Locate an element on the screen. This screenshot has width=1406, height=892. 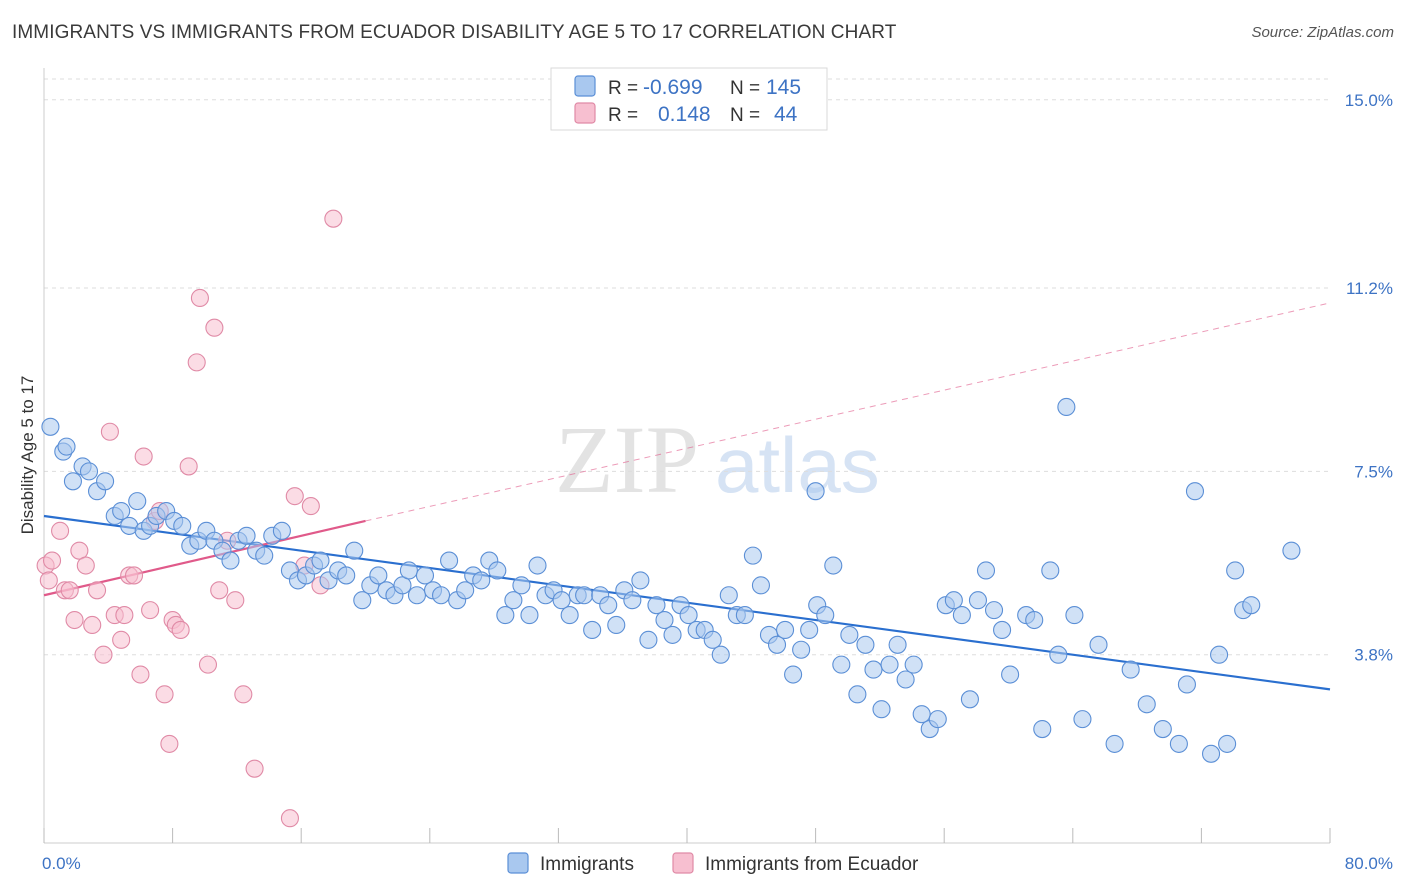
legend-top: R = -0.699 N = 145 R = 0.148 N = 44 is located at coordinates (689, 99).